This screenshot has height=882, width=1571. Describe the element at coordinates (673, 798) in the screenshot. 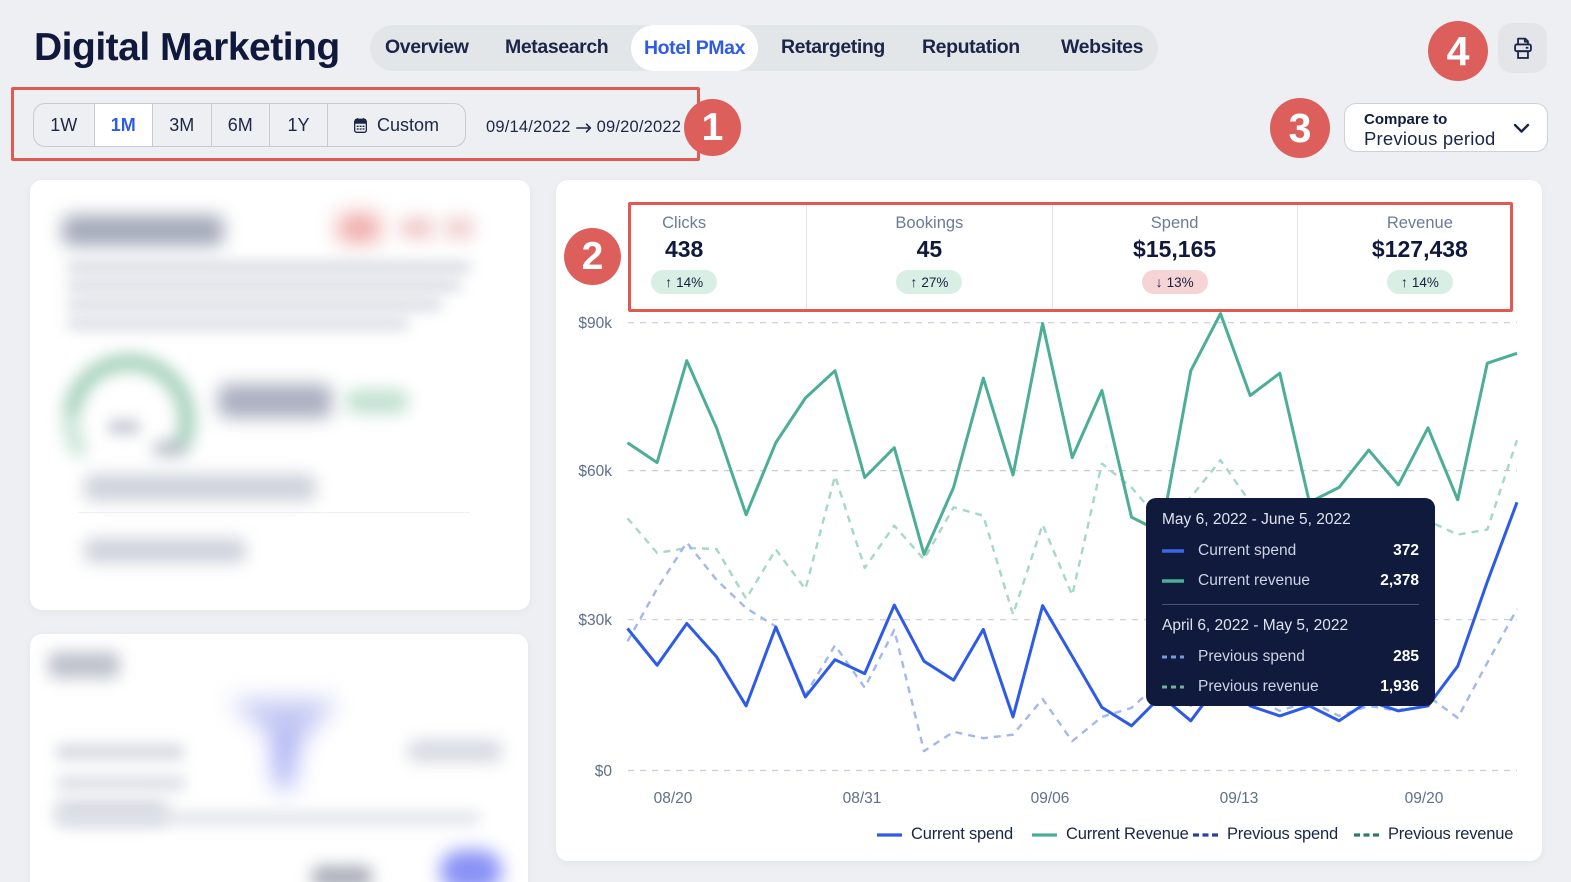

I see `svg-text: 08/20` at that location.